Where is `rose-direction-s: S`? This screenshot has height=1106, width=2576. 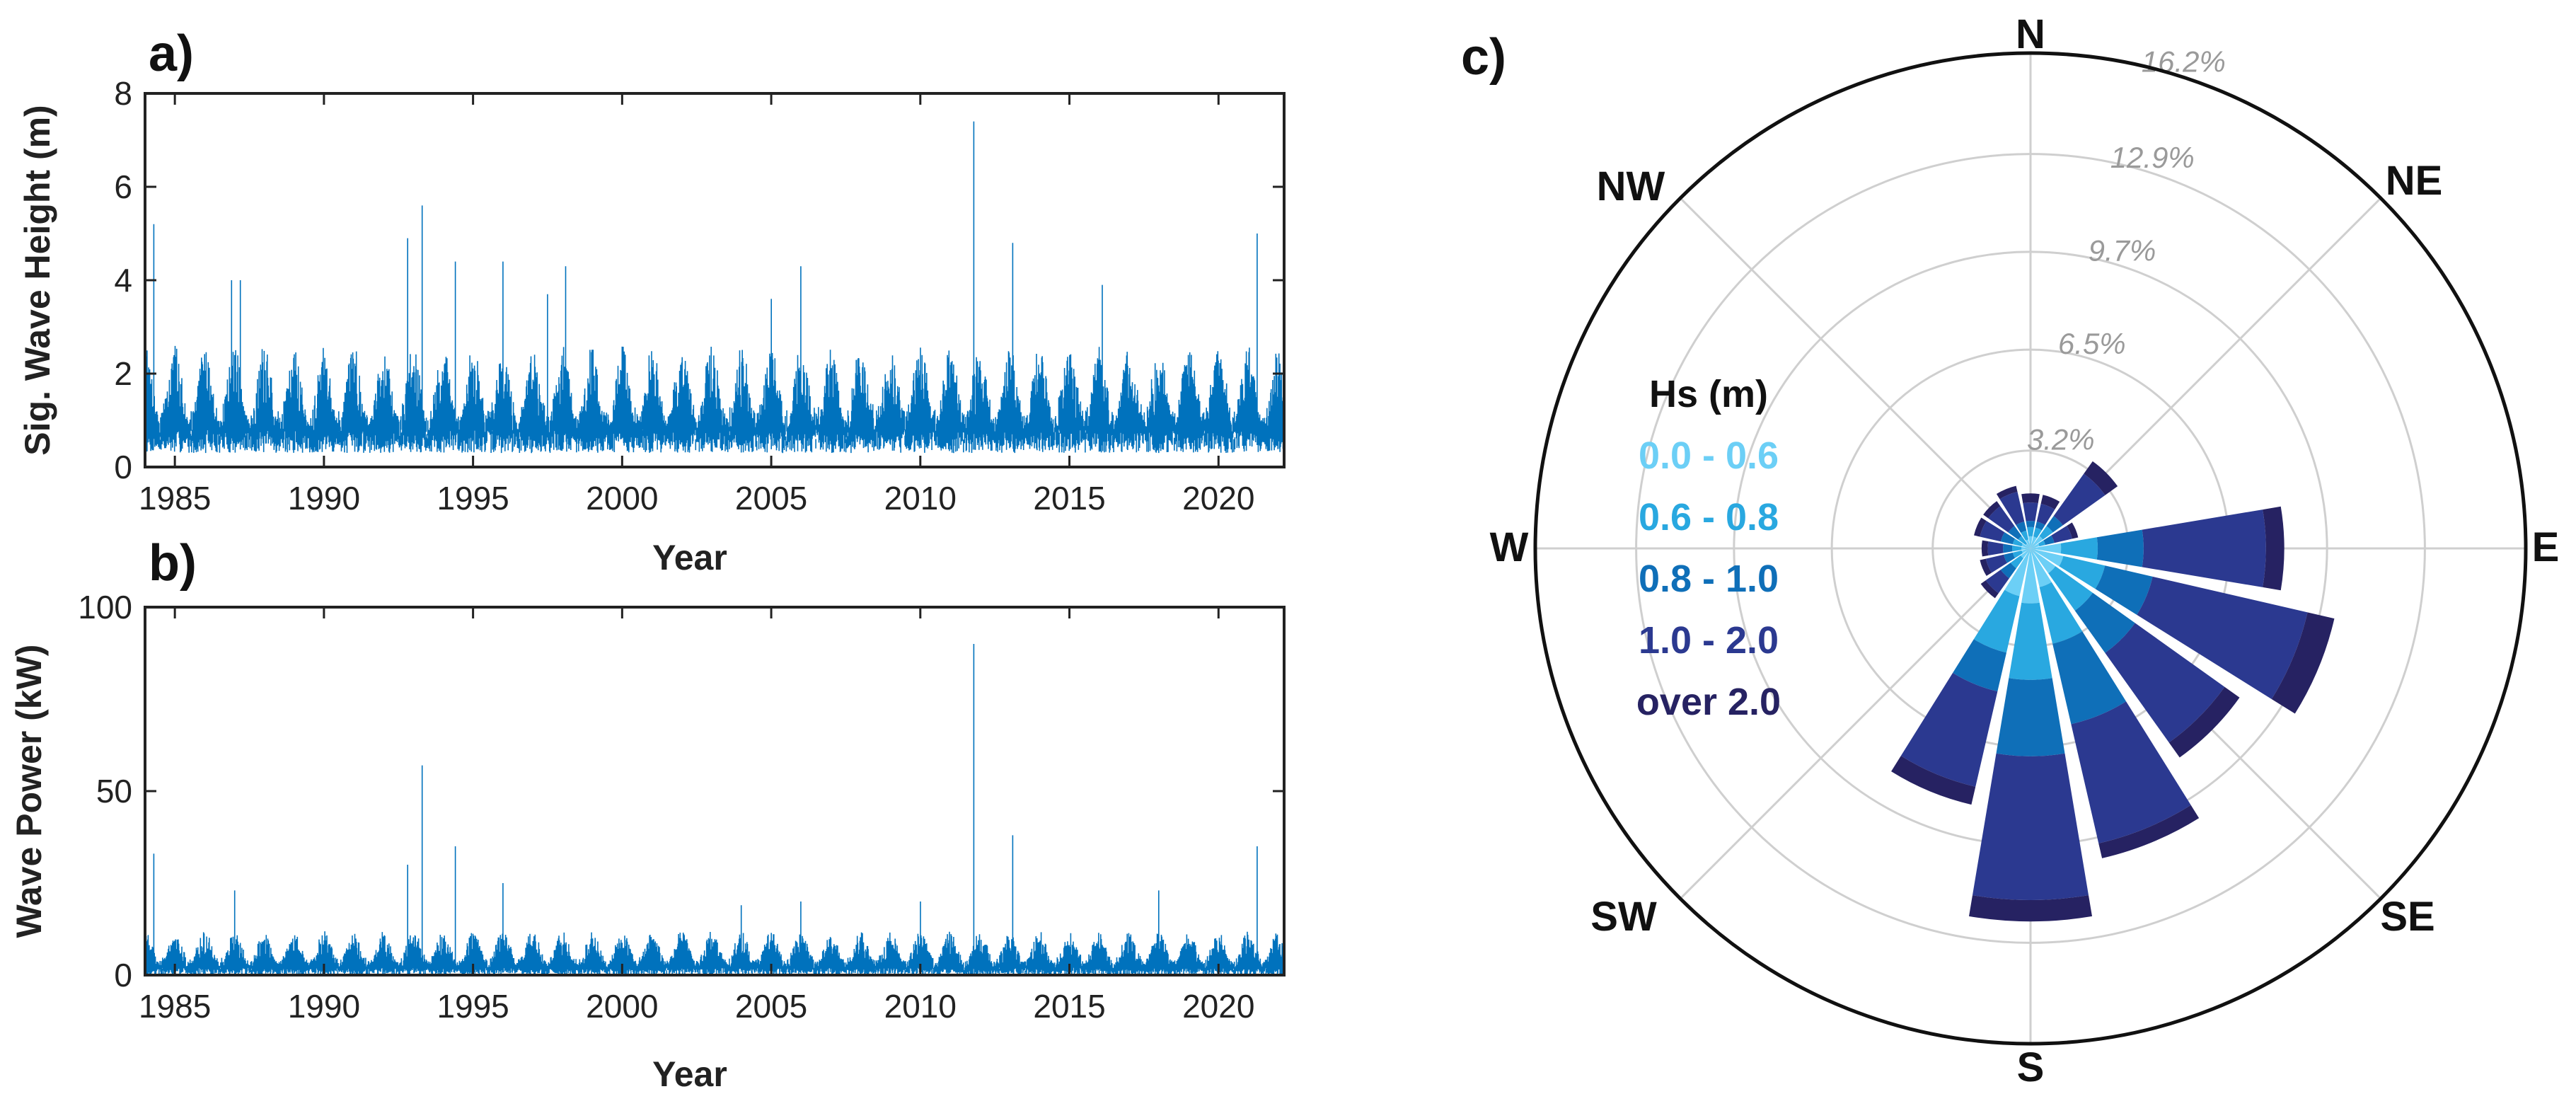
rose-direction-s: S is located at coordinates (2031, 1067).